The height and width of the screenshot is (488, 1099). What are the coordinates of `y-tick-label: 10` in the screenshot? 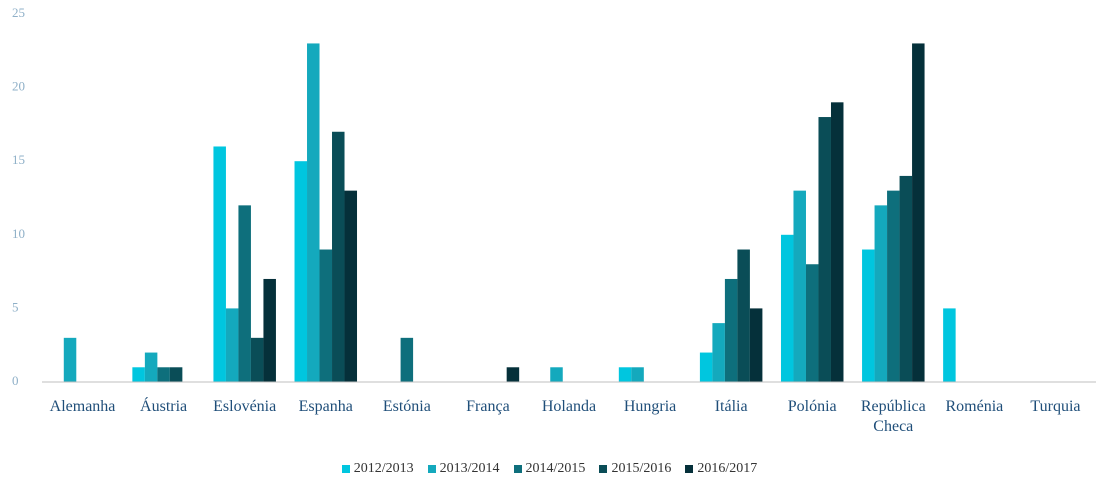 It's located at (18, 233).